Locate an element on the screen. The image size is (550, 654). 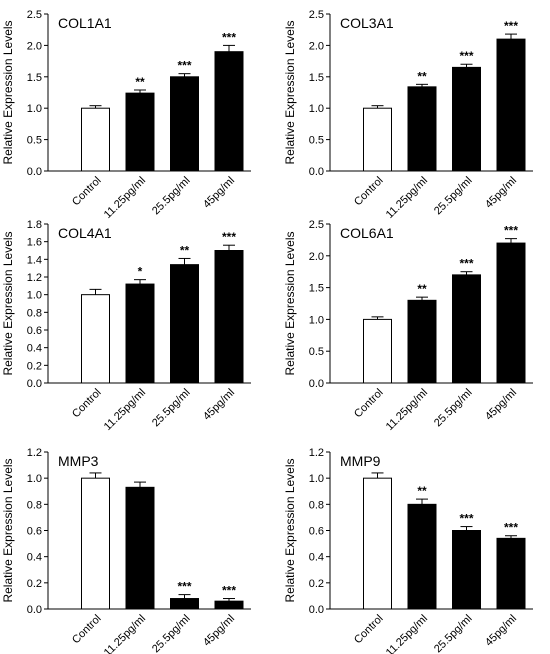
chart-title: COL3A1 is located at coordinates (367, 23).